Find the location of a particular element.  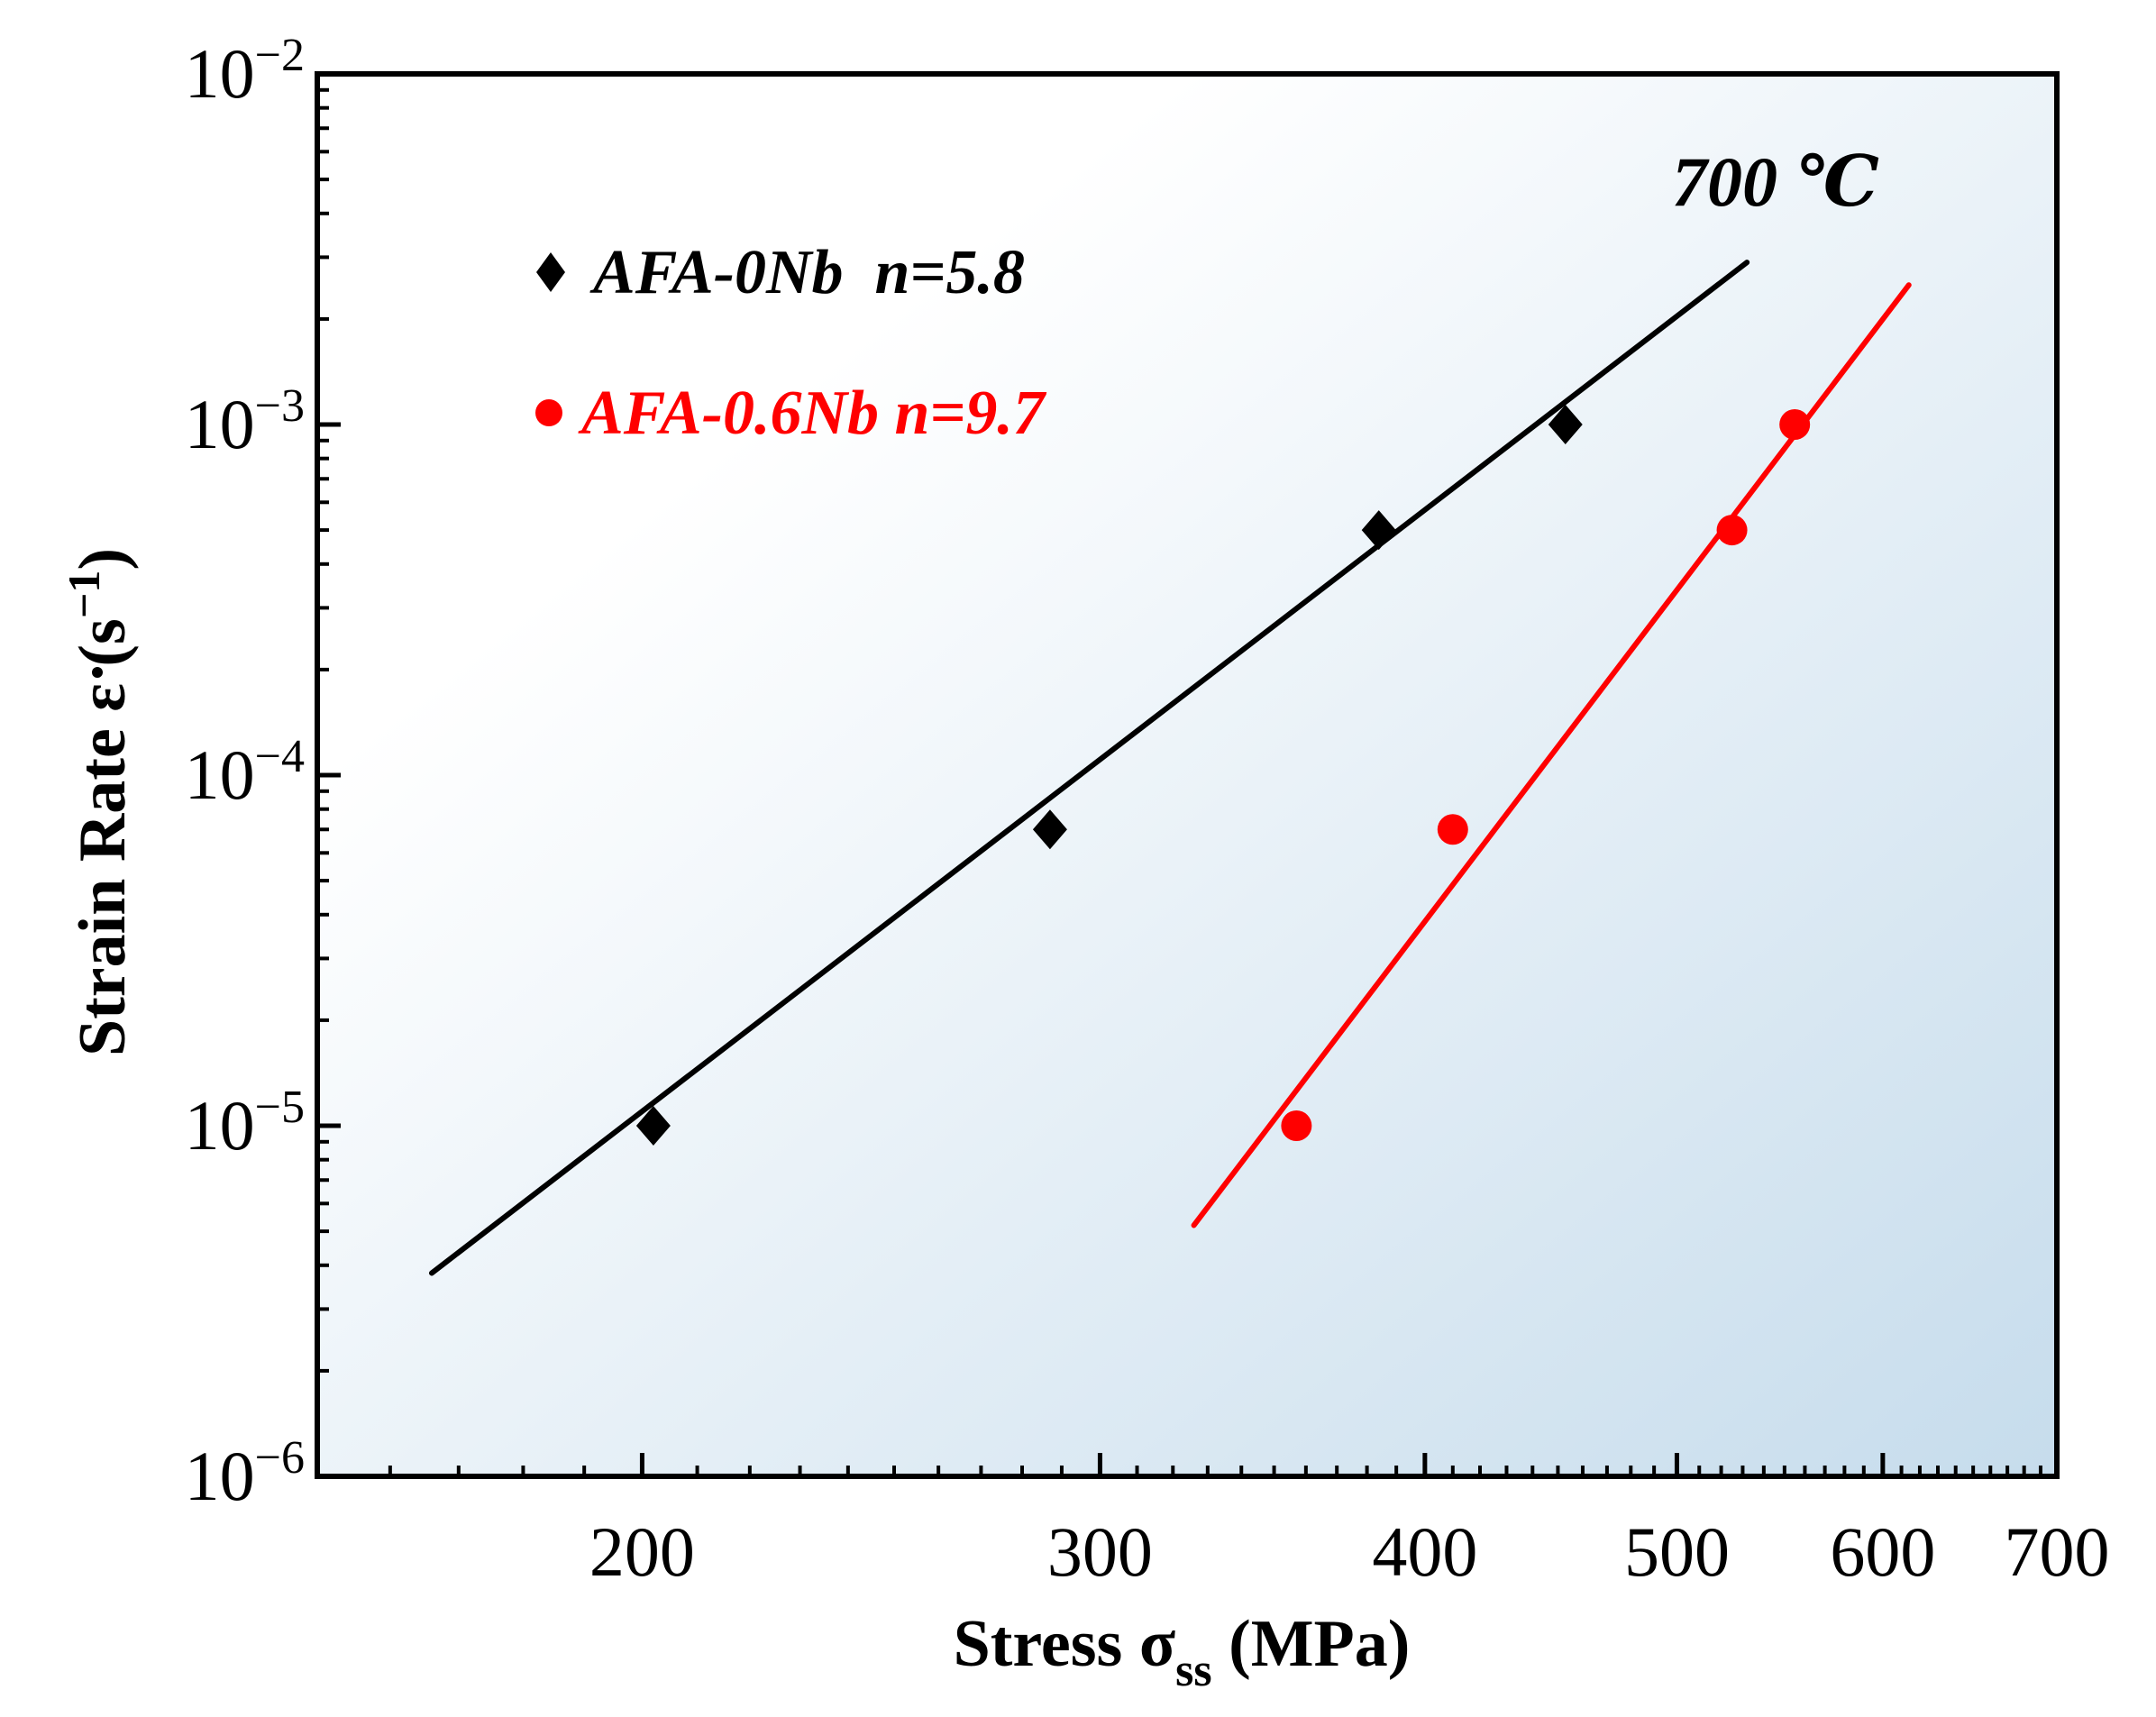

y-tick-label-exponent: −2 is located at coordinates (280, 55).